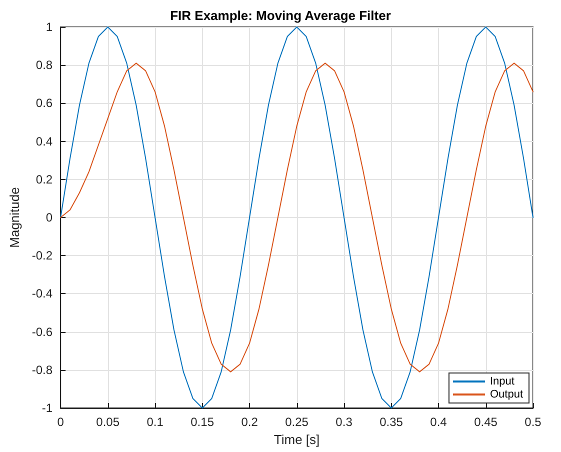 This screenshot has height=452, width=561. Describe the element at coordinates (486, 422) in the screenshot. I see `x-tick-label: 0.45` at that location.